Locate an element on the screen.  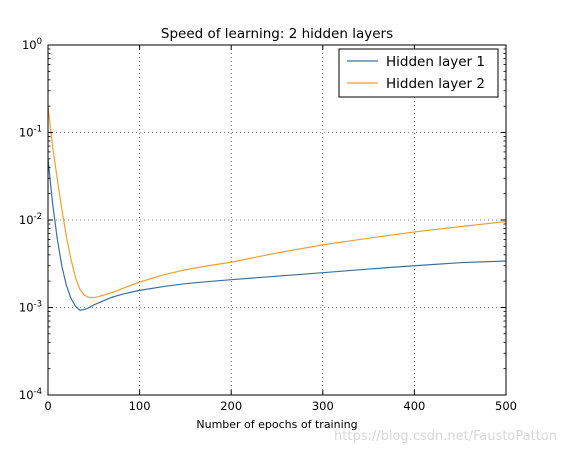
legend-label-hidden-layer-2: Hidden layer 2 is located at coordinates (435, 84).